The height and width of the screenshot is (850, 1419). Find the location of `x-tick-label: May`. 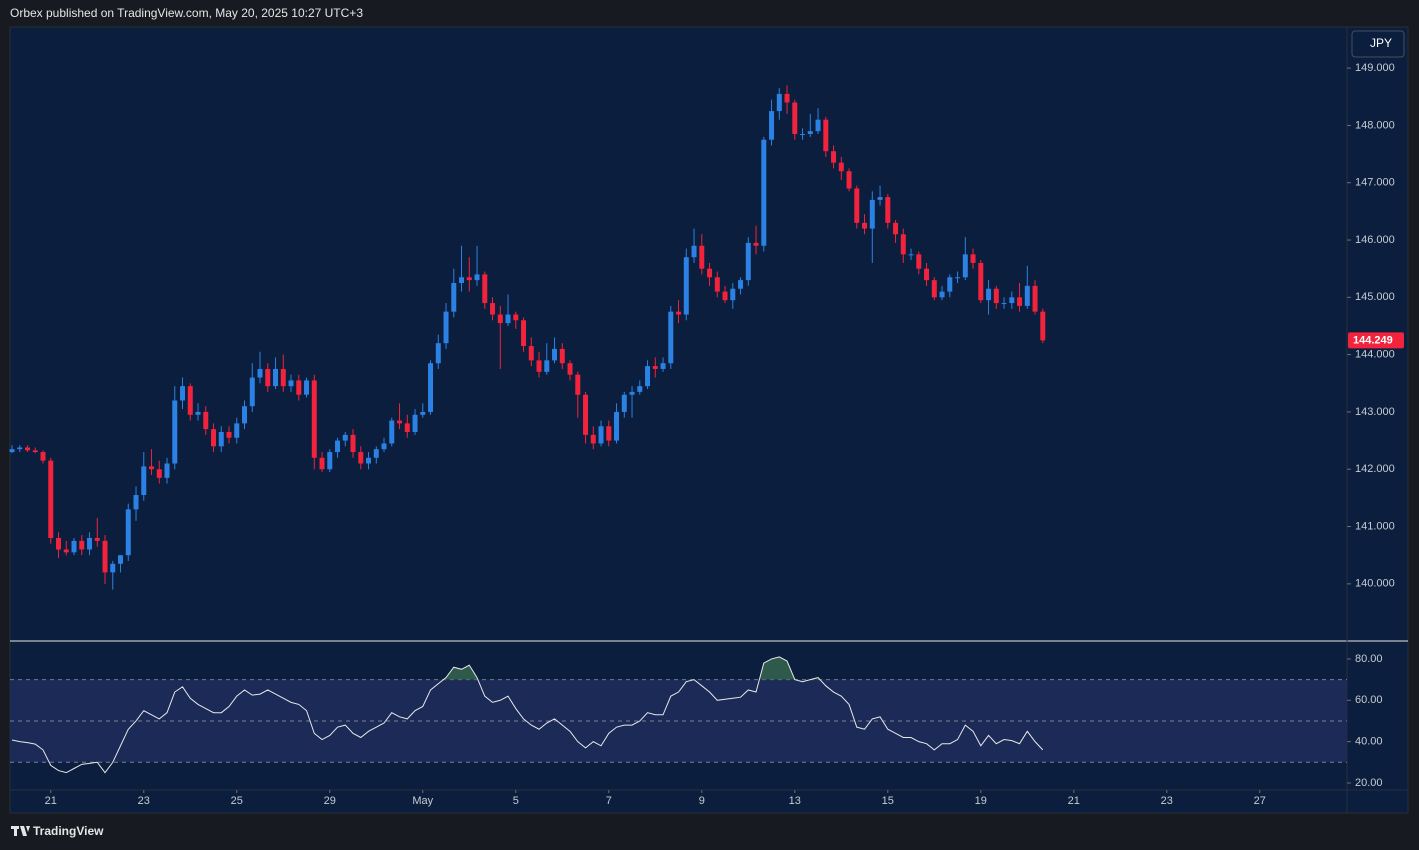

x-tick-label: May is located at coordinates (422, 801).